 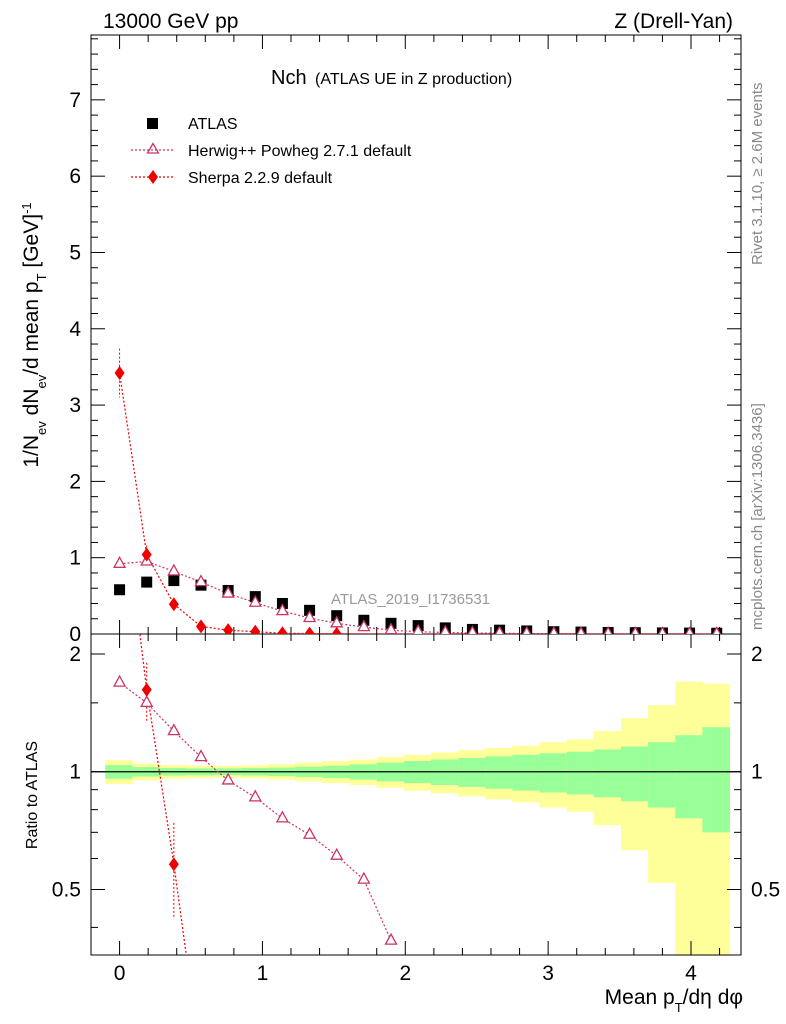 I want to click on mcplots-label: mcplots.cern.ch [arXiv:1306.3436], so click(x=757, y=516).